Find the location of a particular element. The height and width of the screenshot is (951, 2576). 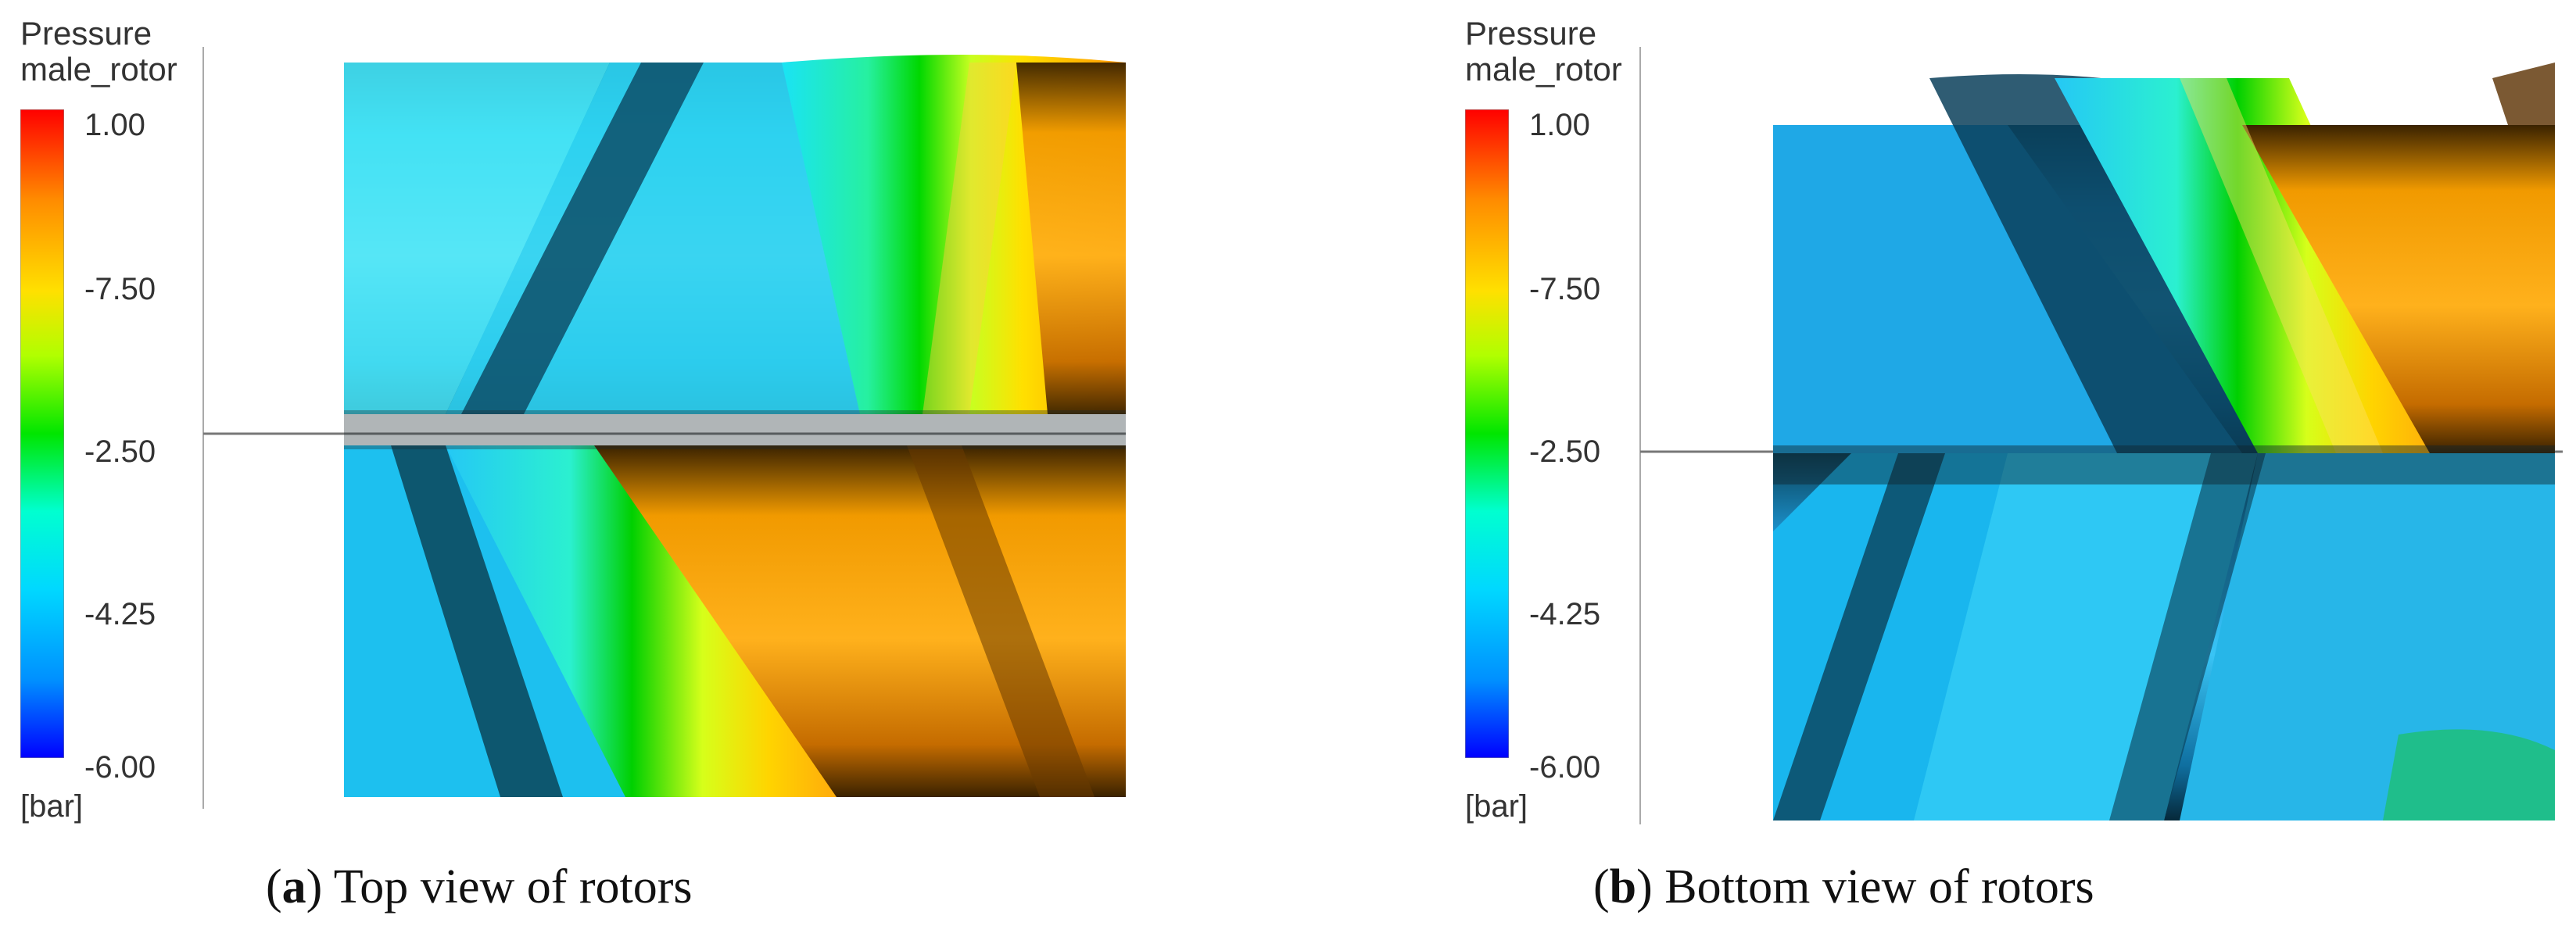

figure-caption: (a) Top view of rotors is located at coordinates (479, 887).